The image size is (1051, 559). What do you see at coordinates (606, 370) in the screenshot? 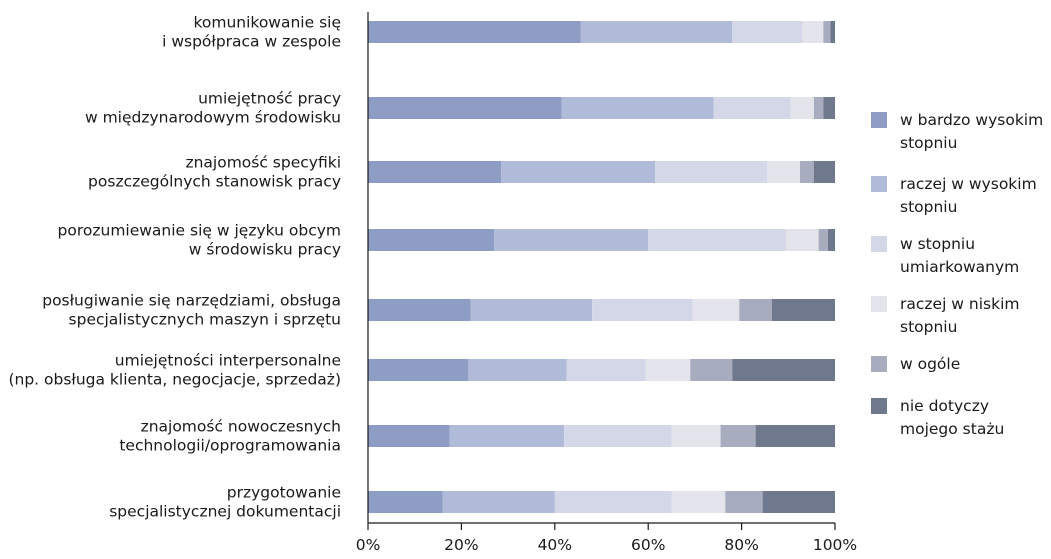
I see `bar-segment-row5-series2` at bounding box center [606, 370].